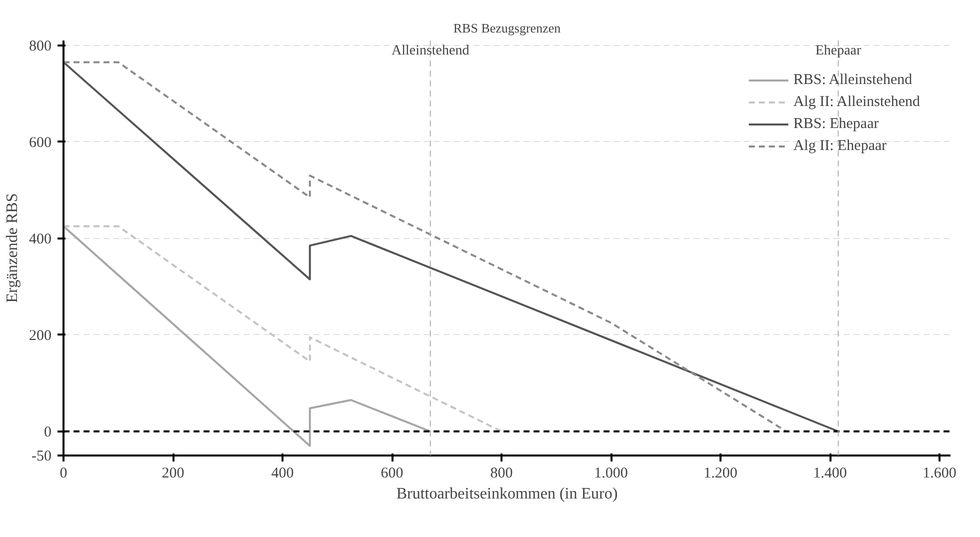  I want to click on x-tick-label: 1.200, so click(721, 474).